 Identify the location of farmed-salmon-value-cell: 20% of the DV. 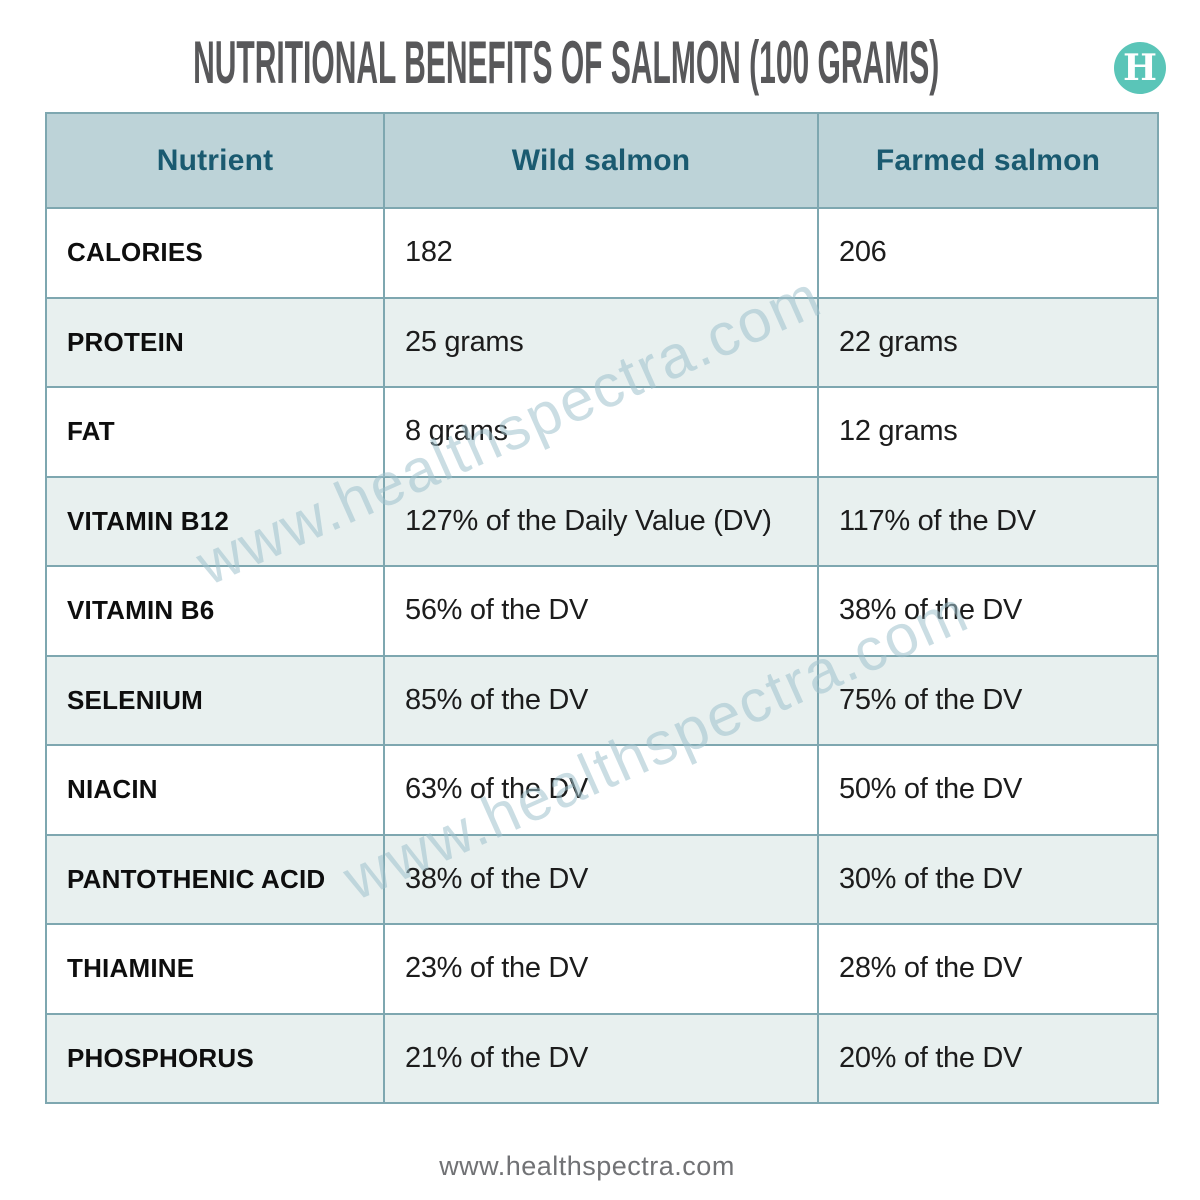
(988, 1058).